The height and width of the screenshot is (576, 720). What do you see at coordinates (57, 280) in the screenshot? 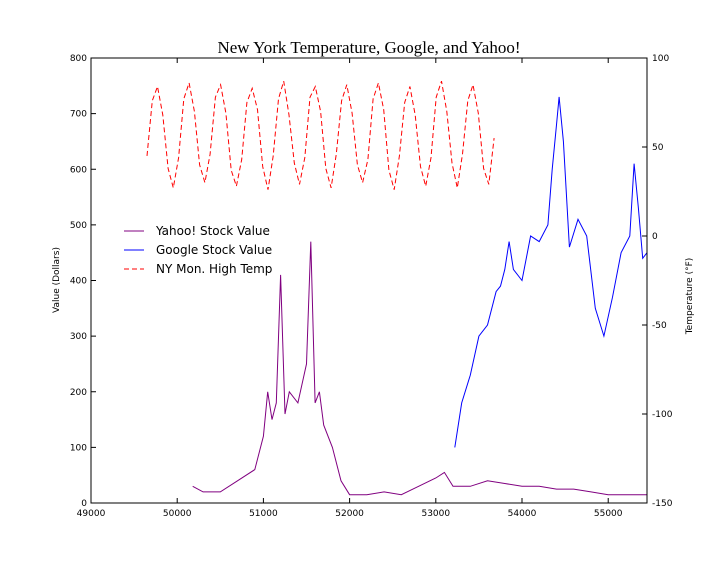
I see `y-axis-label: Value (Dollars)` at bounding box center [57, 280].